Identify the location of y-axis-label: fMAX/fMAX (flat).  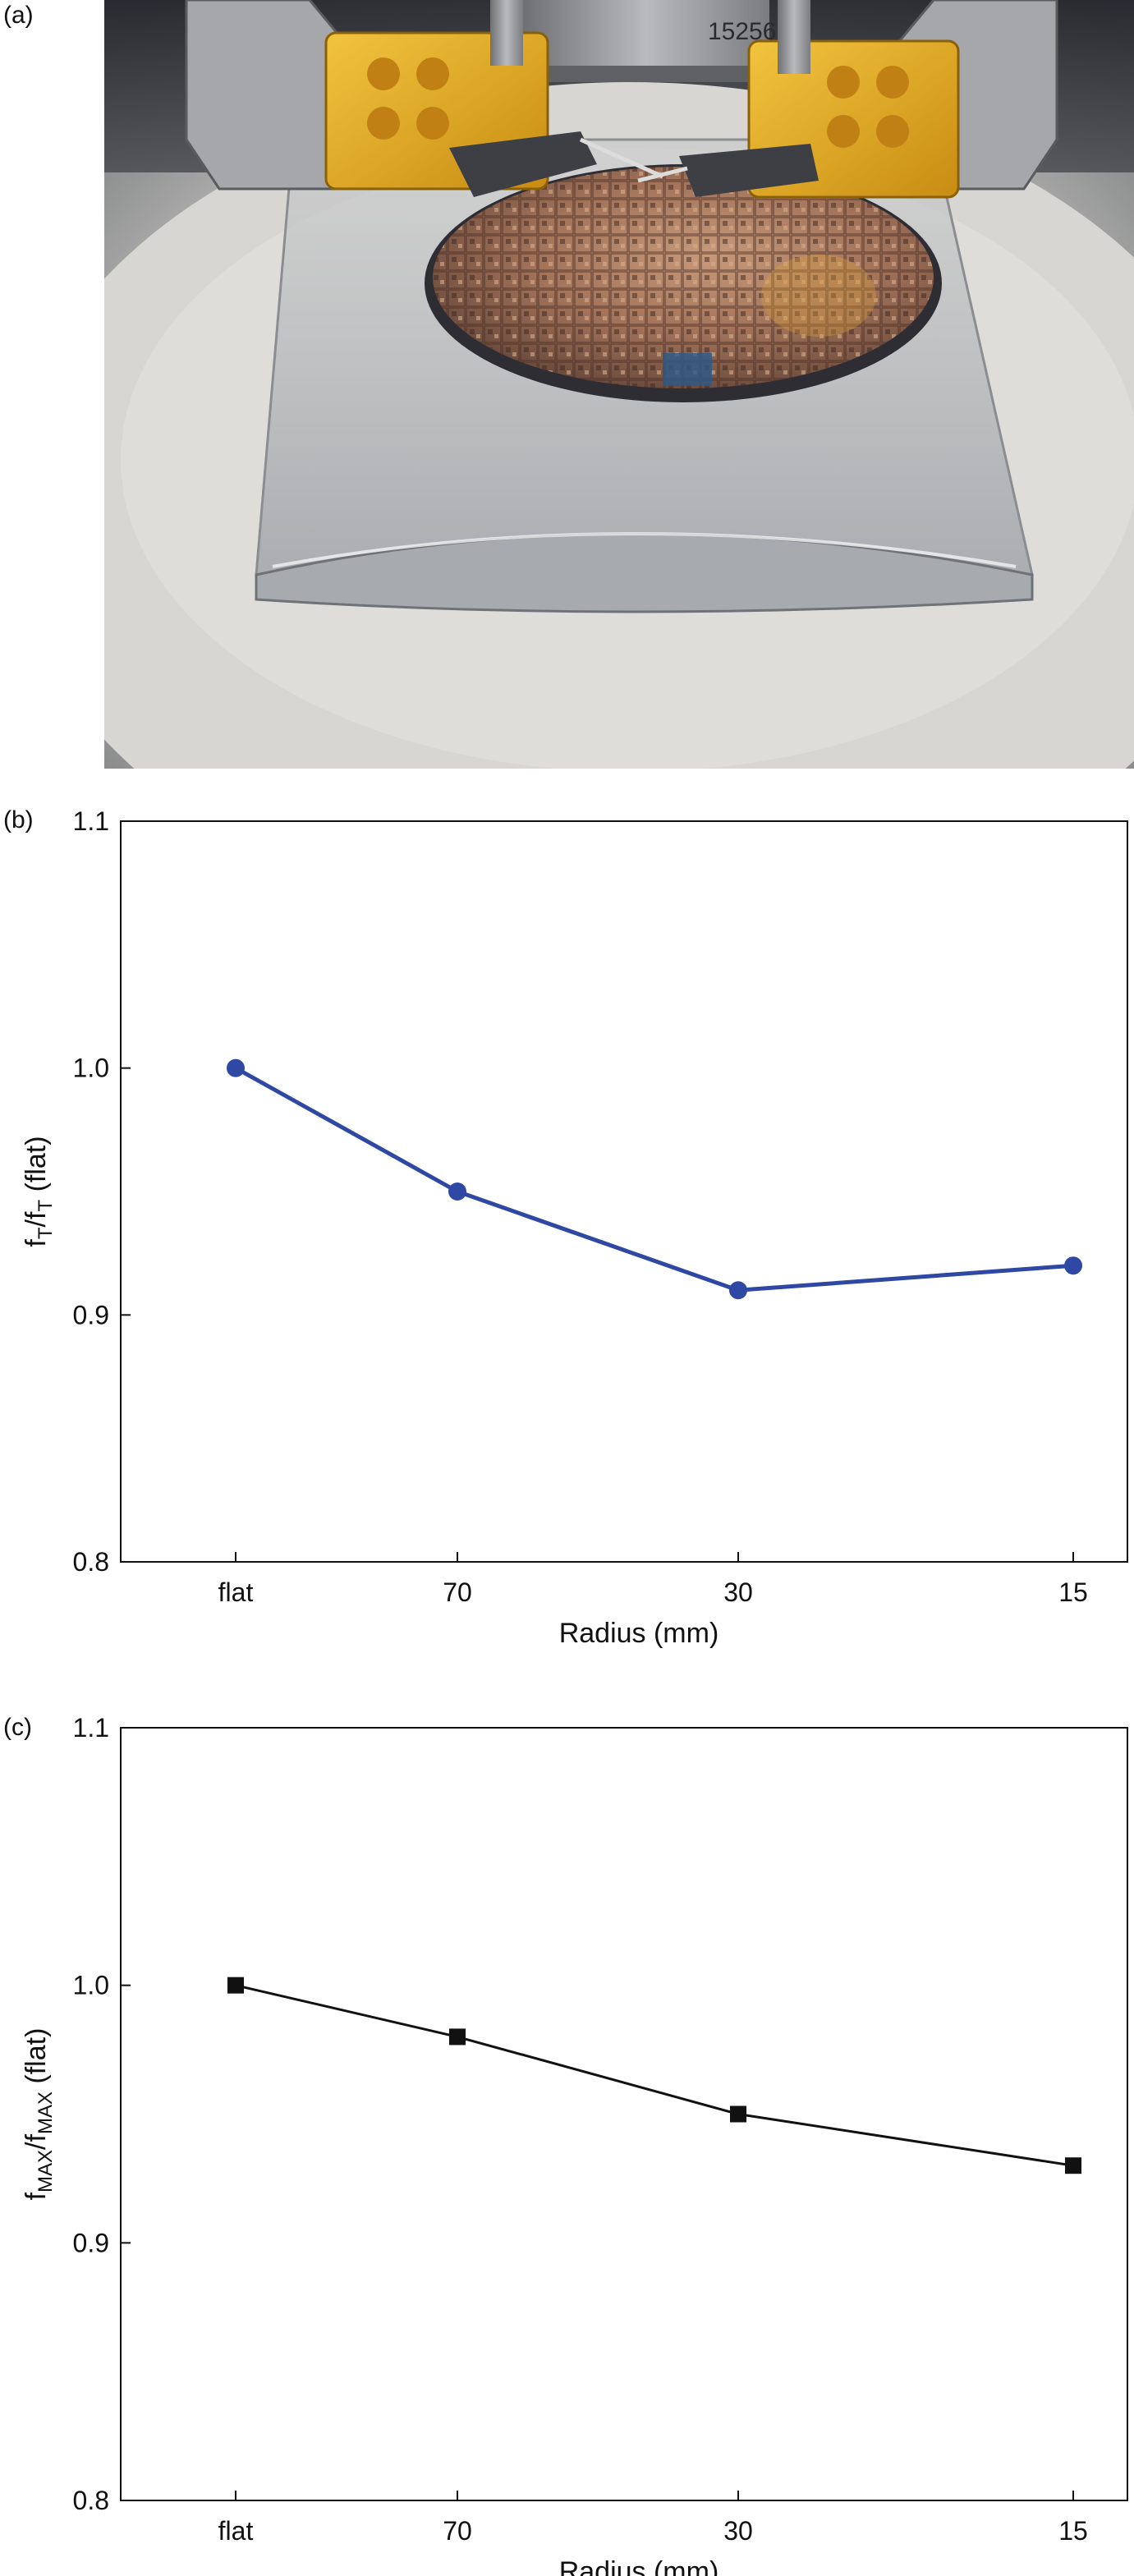
(39, 2114).